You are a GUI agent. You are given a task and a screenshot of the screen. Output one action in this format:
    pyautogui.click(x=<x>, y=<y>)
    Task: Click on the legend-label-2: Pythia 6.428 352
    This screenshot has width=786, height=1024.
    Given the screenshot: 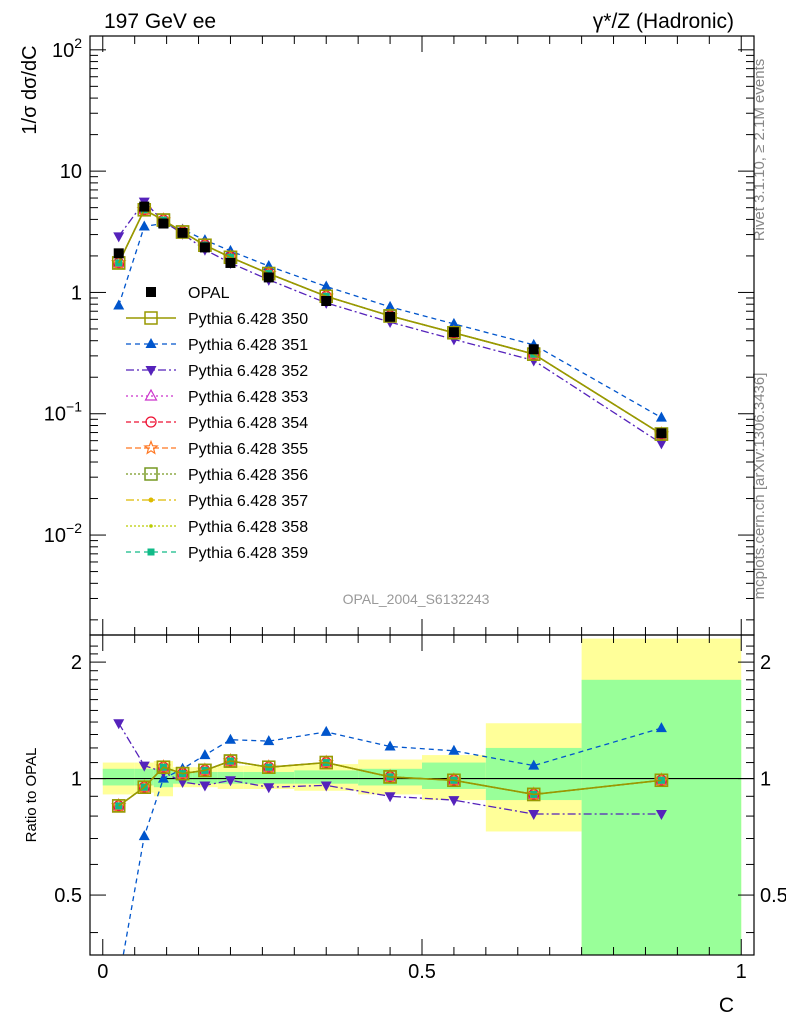 What is the action you would take?
    pyautogui.click(x=248, y=371)
    